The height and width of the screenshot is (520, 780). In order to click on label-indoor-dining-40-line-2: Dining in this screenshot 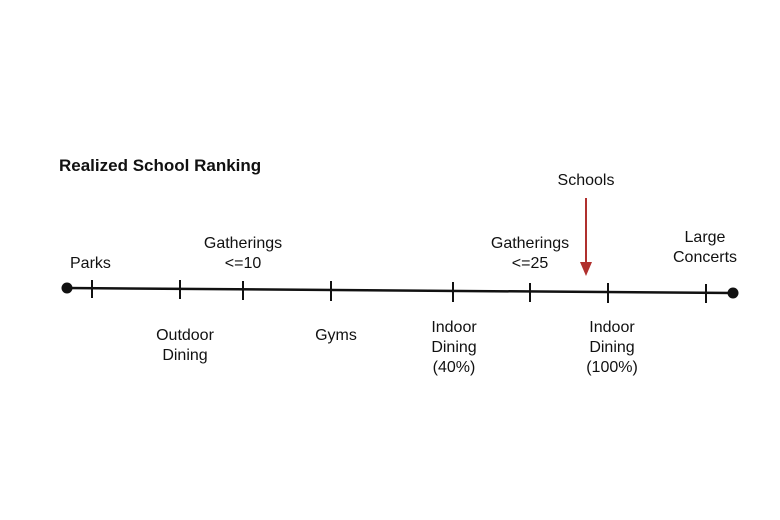, I will do `click(454, 347)`.